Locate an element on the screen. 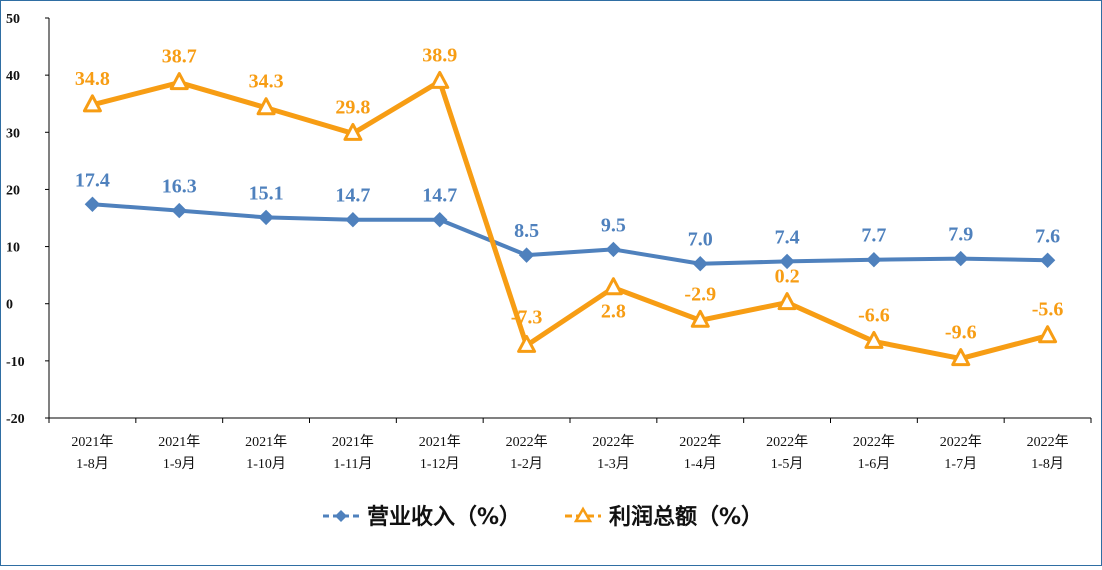 This screenshot has height=570, width=1102. data-label: 15.1 is located at coordinates (266, 193).